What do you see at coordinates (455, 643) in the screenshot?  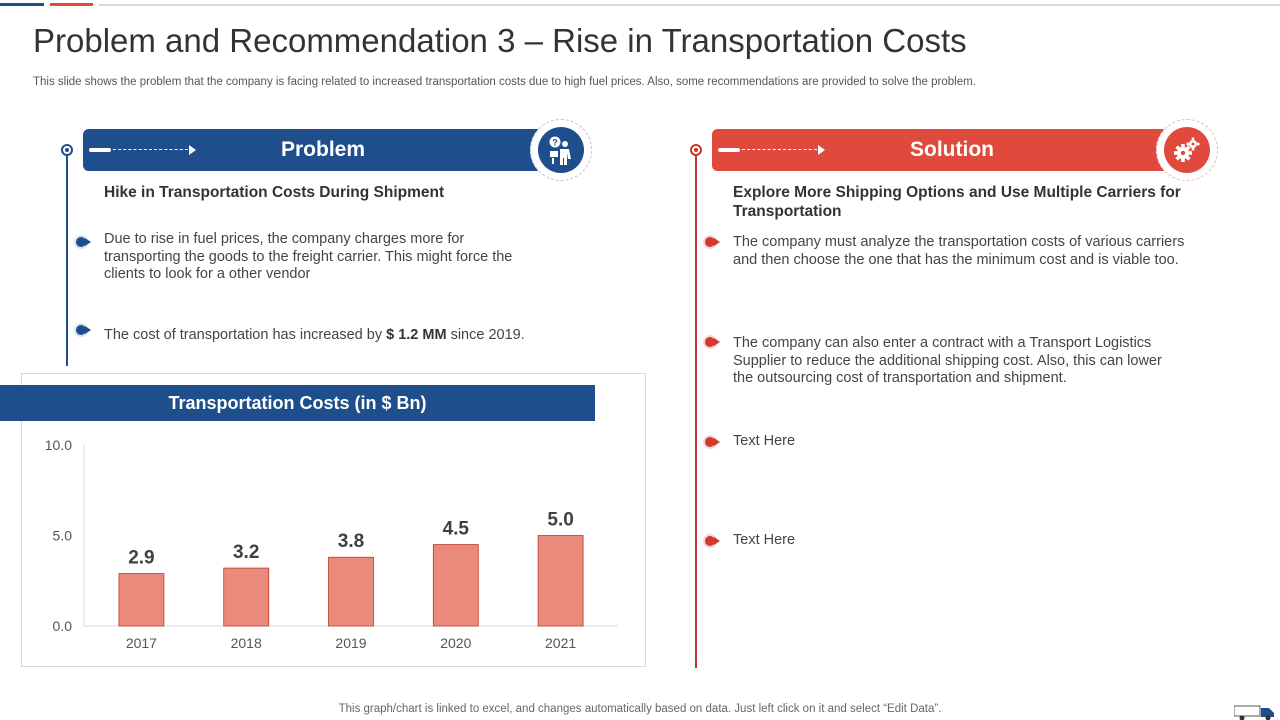 I see `x-tick-label: 2020` at bounding box center [455, 643].